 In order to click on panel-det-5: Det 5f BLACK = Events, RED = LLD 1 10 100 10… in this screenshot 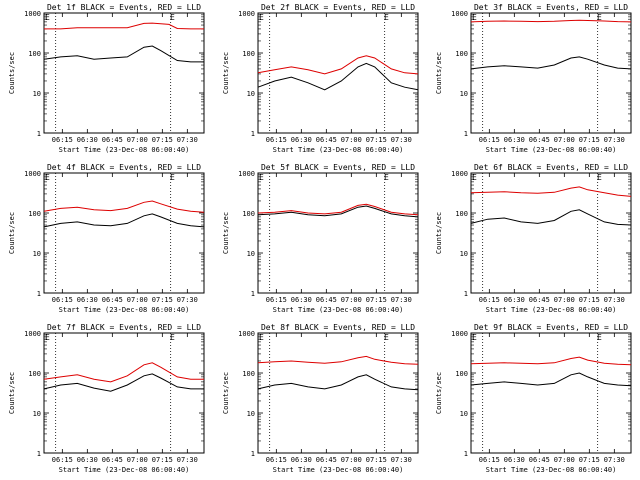, I will do `click(320, 238)`.